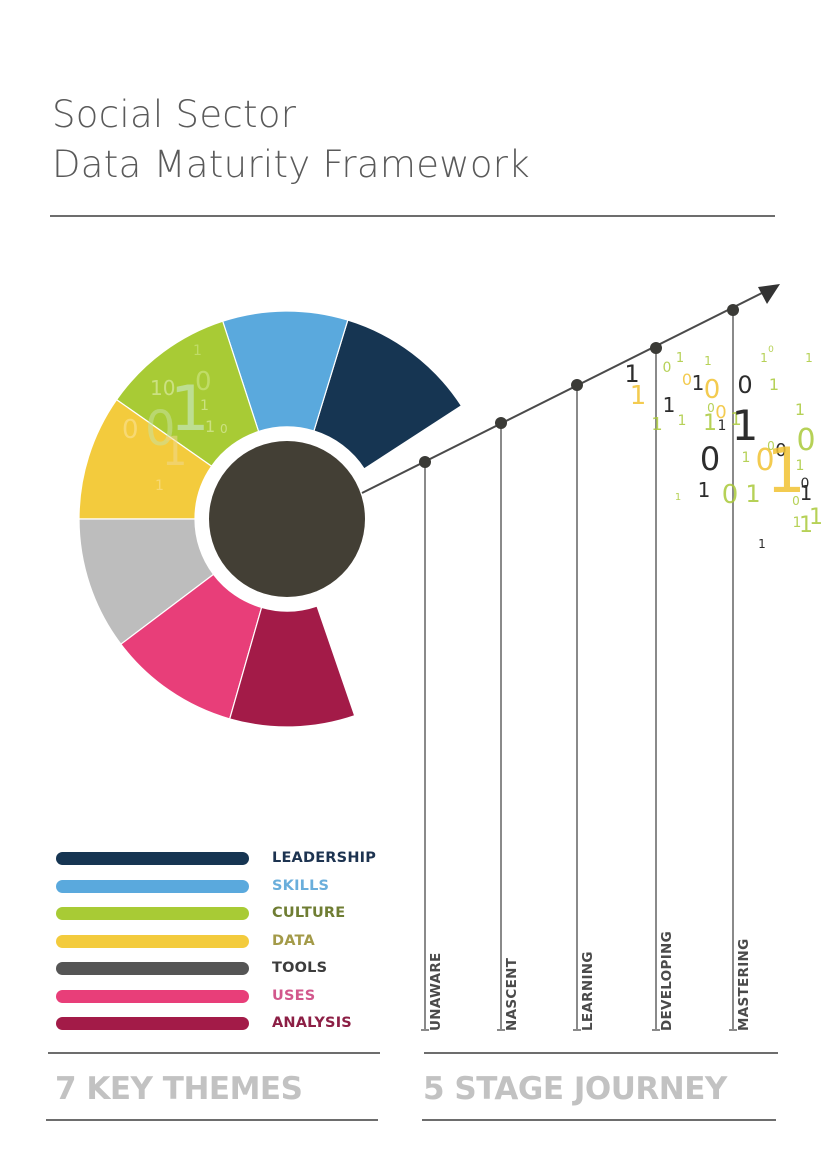 The width and height of the screenshot is (826, 1167). I want to click on journey-section-title: 5 STAGE JOURNEY, so click(575, 1089).